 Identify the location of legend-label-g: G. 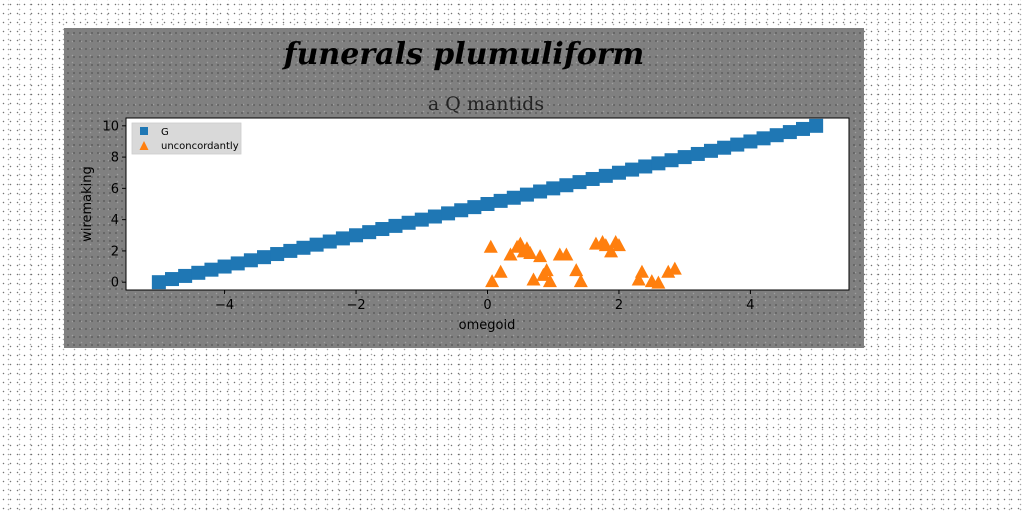
(165, 132).